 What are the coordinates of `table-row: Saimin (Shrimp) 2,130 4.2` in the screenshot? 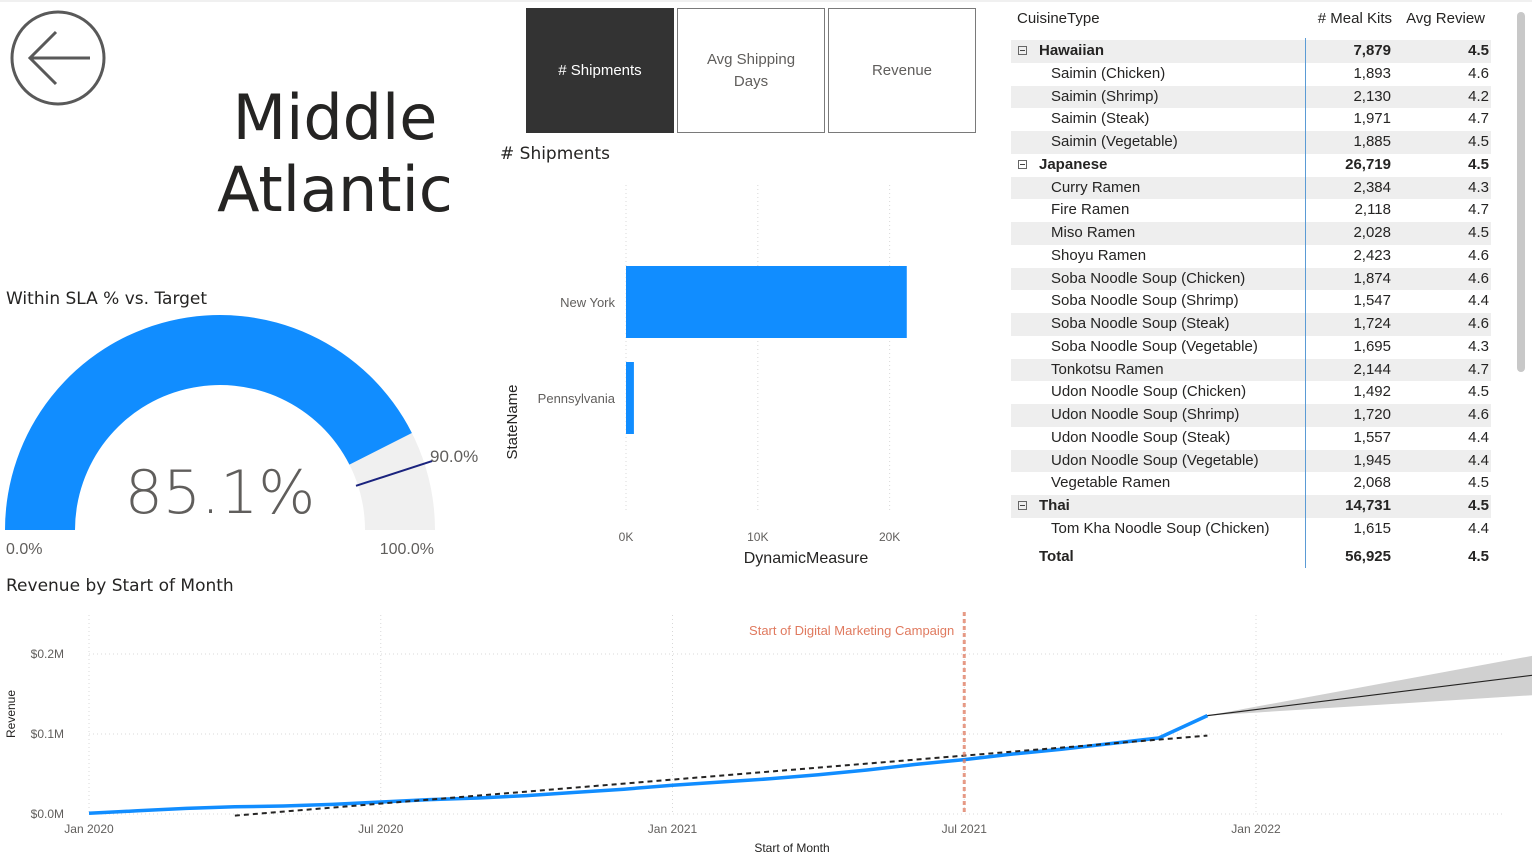 It's located at (1251, 97).